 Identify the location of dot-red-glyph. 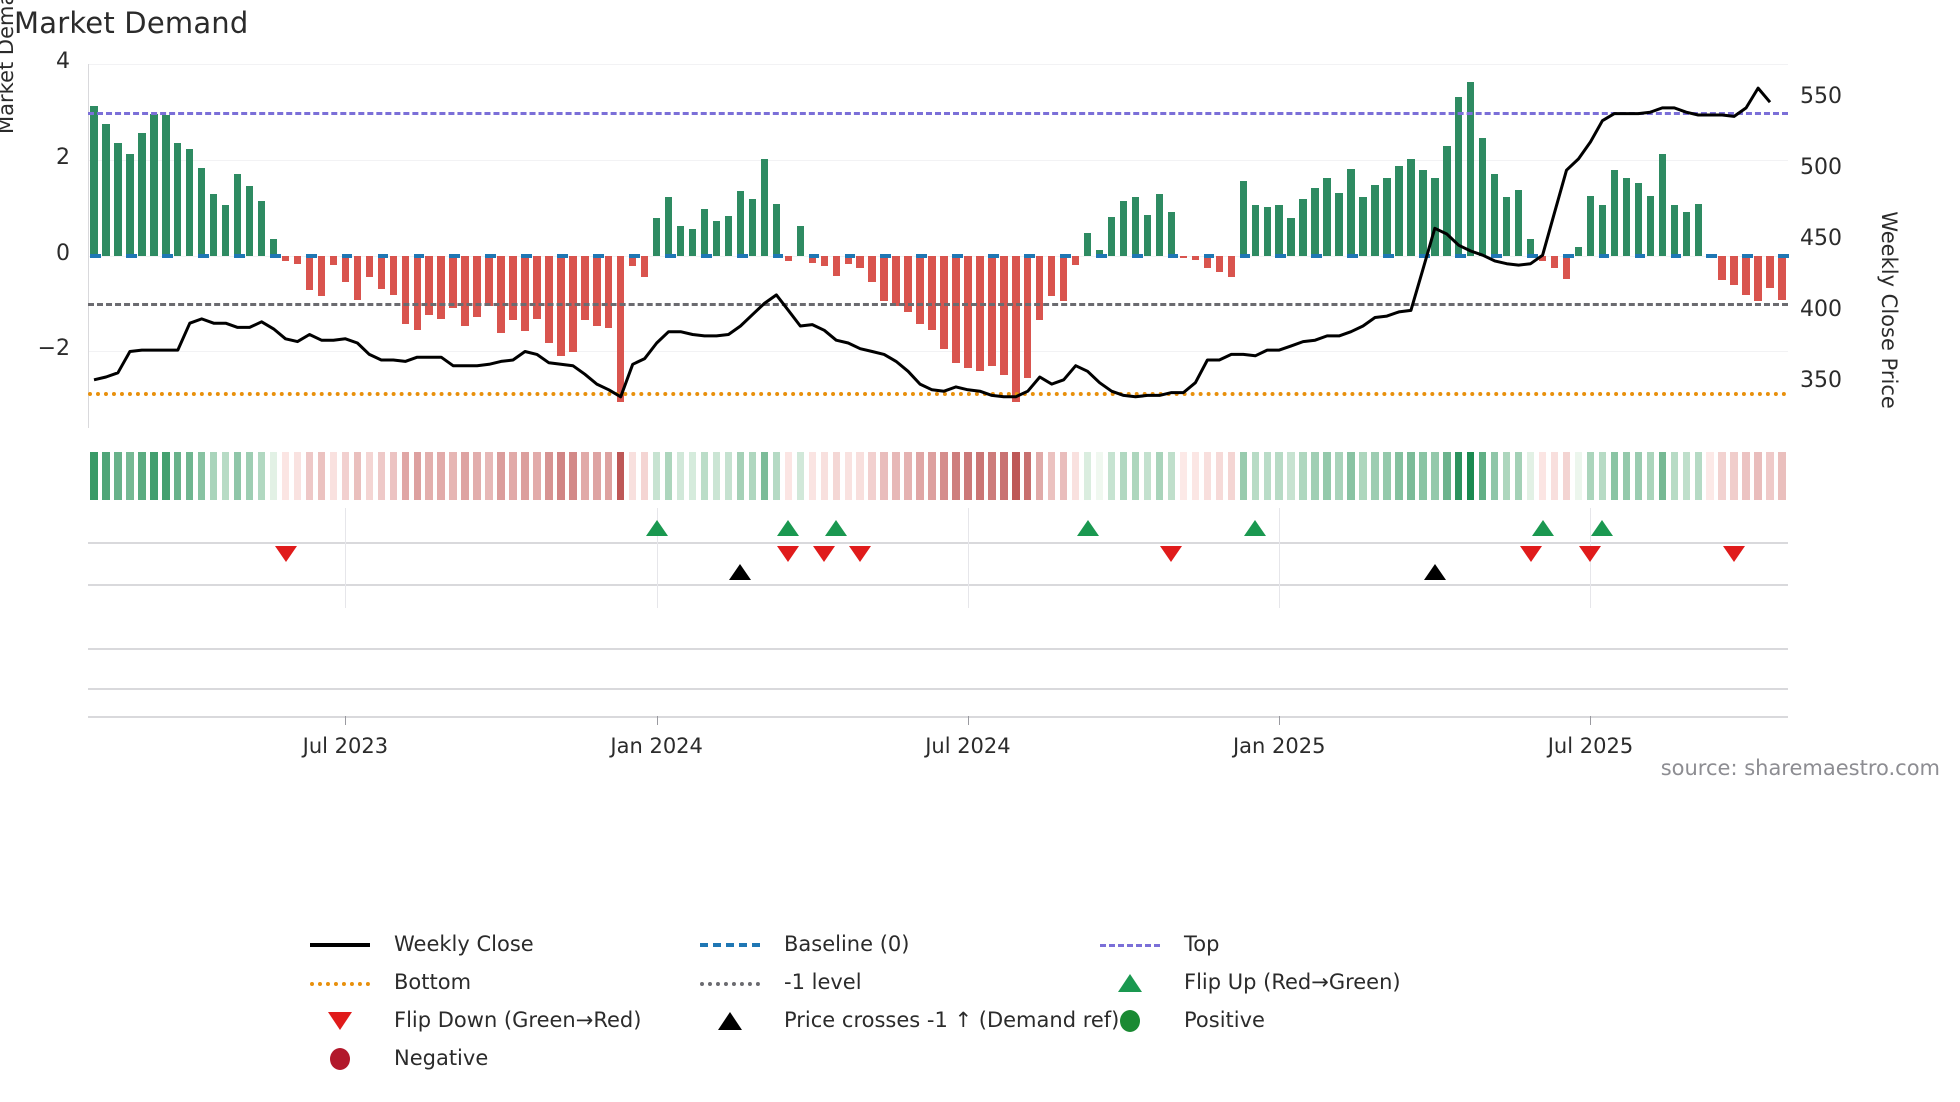
(340, 1059).